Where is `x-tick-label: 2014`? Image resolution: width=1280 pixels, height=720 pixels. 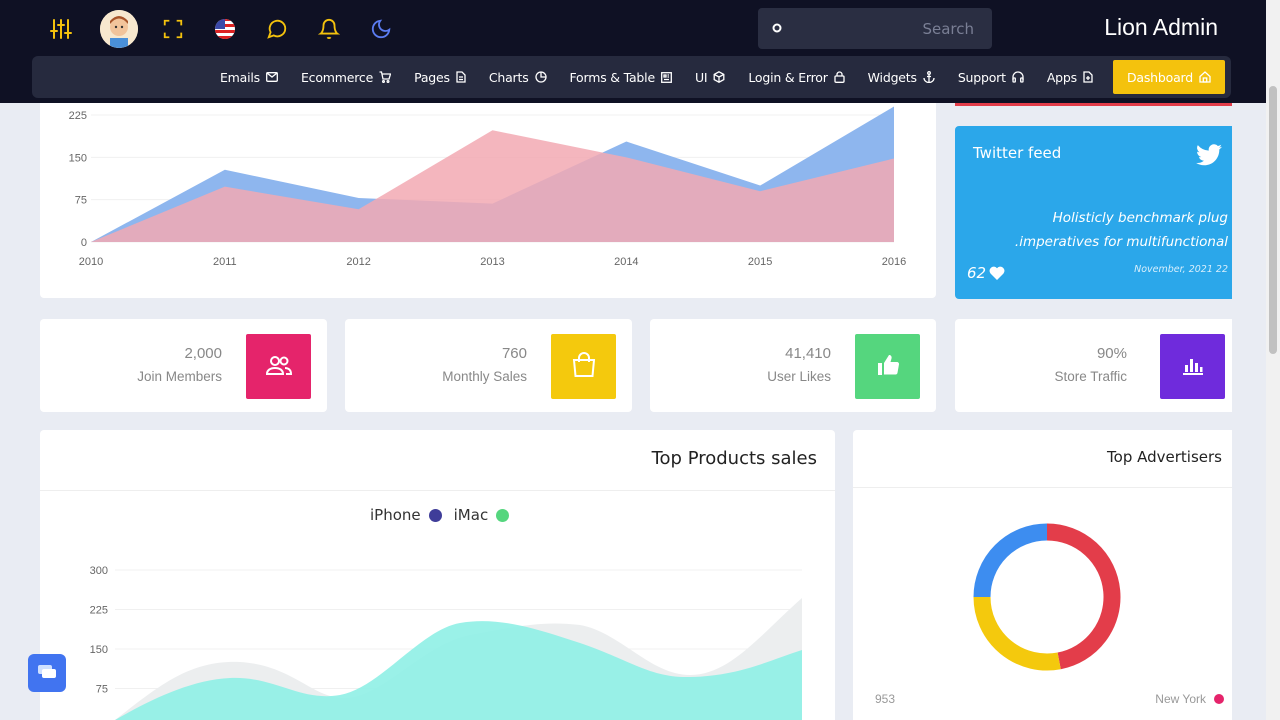 x-tick-label: 2014 is located at coordinates (626, 262).